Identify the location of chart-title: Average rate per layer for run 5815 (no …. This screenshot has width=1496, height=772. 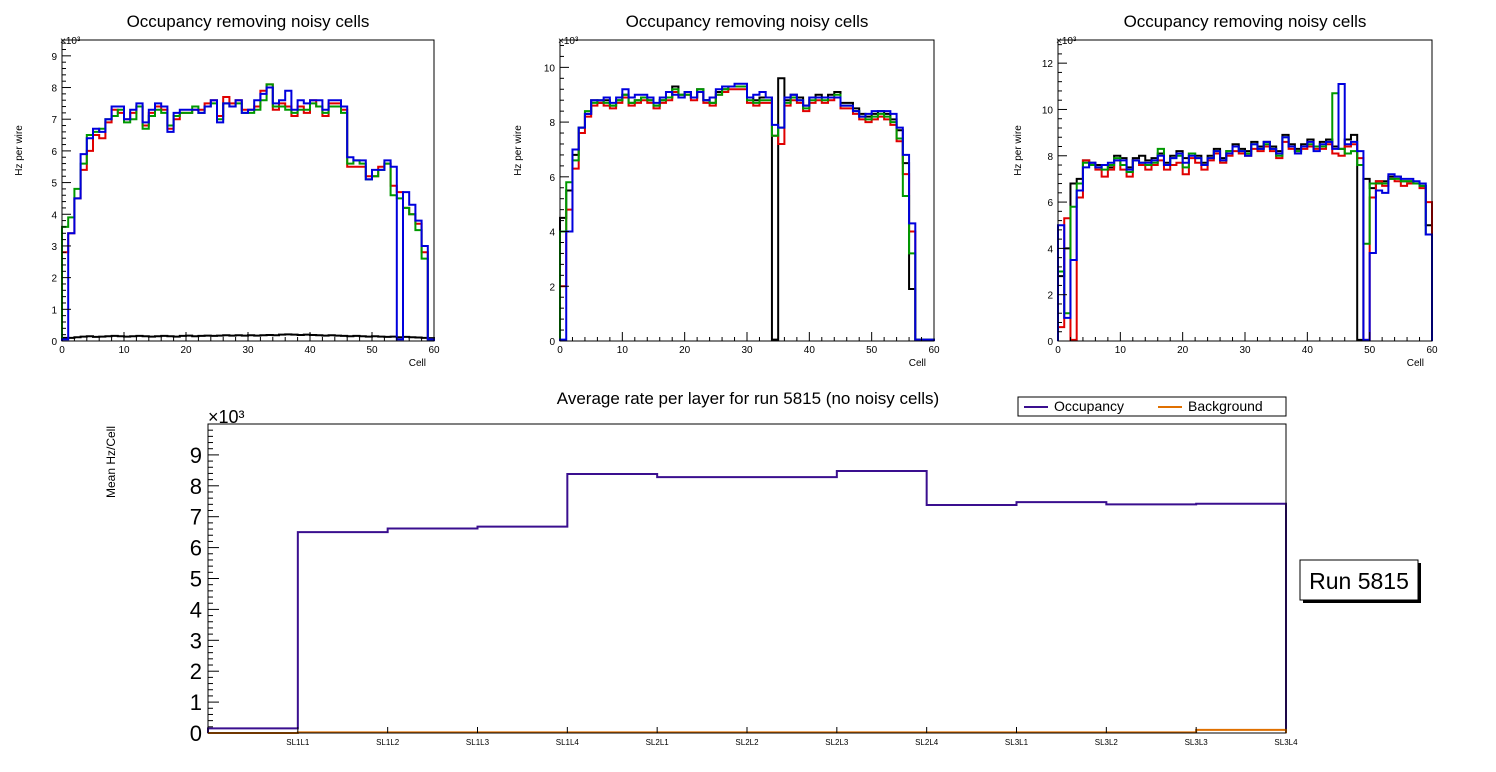
(748, 398).